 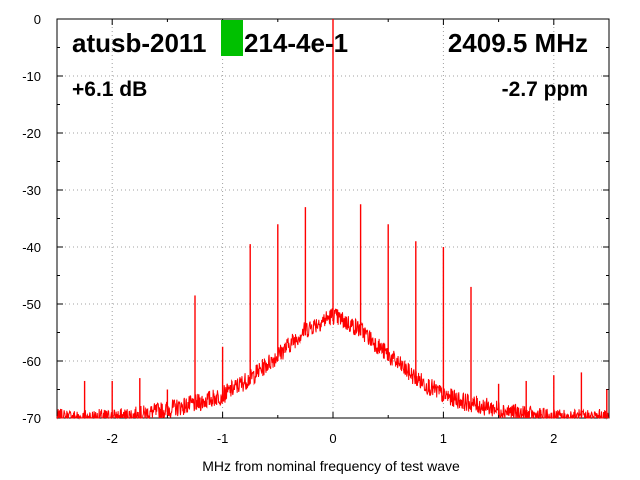 I want to click on y-tick-label: -50, so click(x=31, y=304).